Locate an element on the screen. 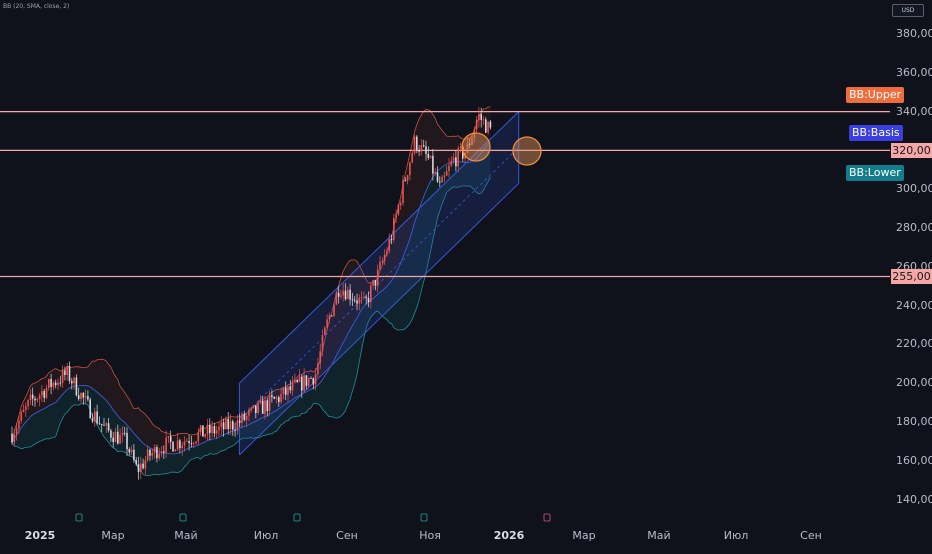  y-tick-label: 140,00 is located at coordinates (914, 499).